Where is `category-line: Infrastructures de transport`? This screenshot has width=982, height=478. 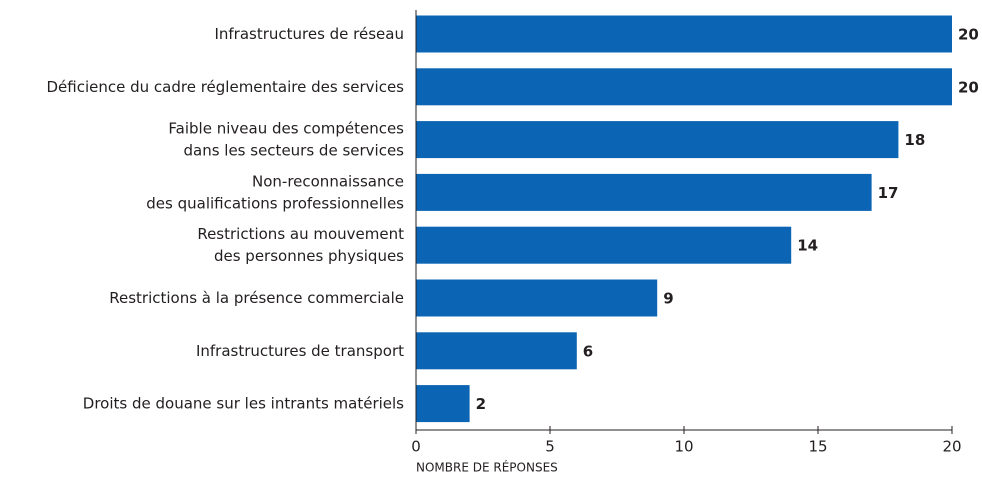
category-line: Infrastructures de transport is located at coordinates (300, 350).